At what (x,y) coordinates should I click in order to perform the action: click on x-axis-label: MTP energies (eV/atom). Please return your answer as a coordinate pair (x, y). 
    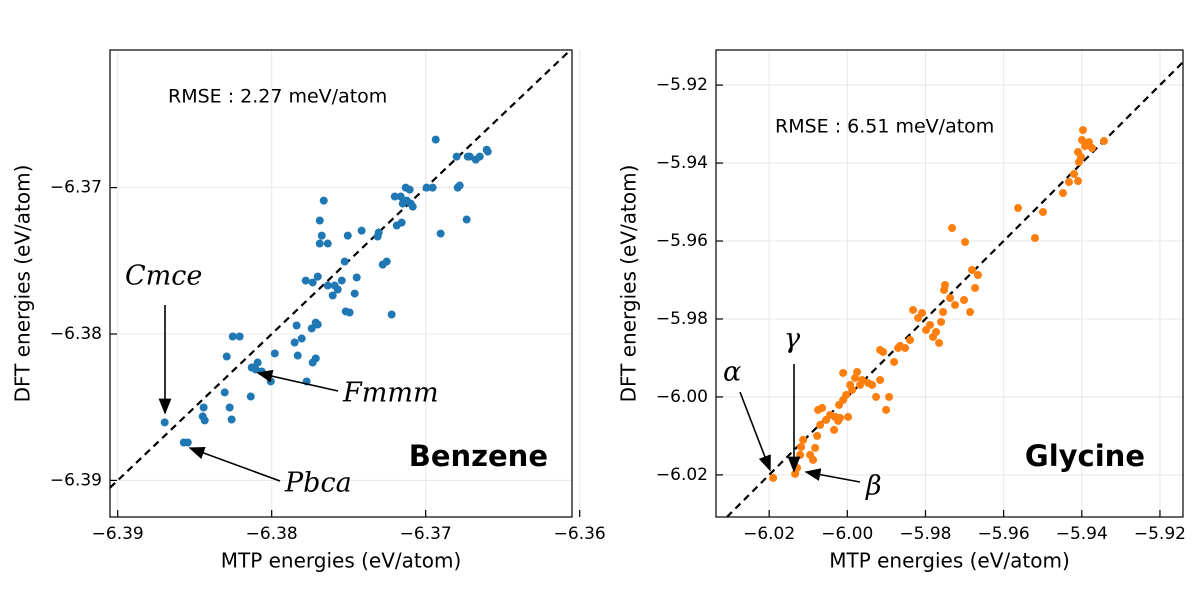
    Looking at the image, I should click on (341, 561).